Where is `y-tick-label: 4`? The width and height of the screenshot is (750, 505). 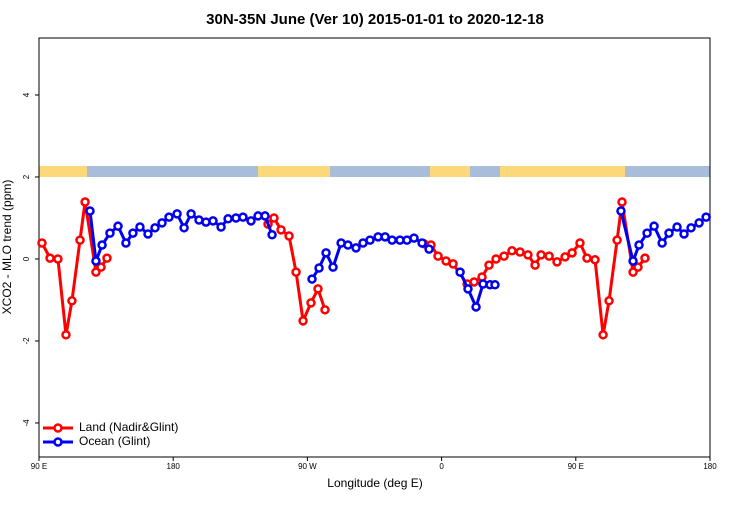 y-tick-label: 4 is located at coordinates (26, 94).